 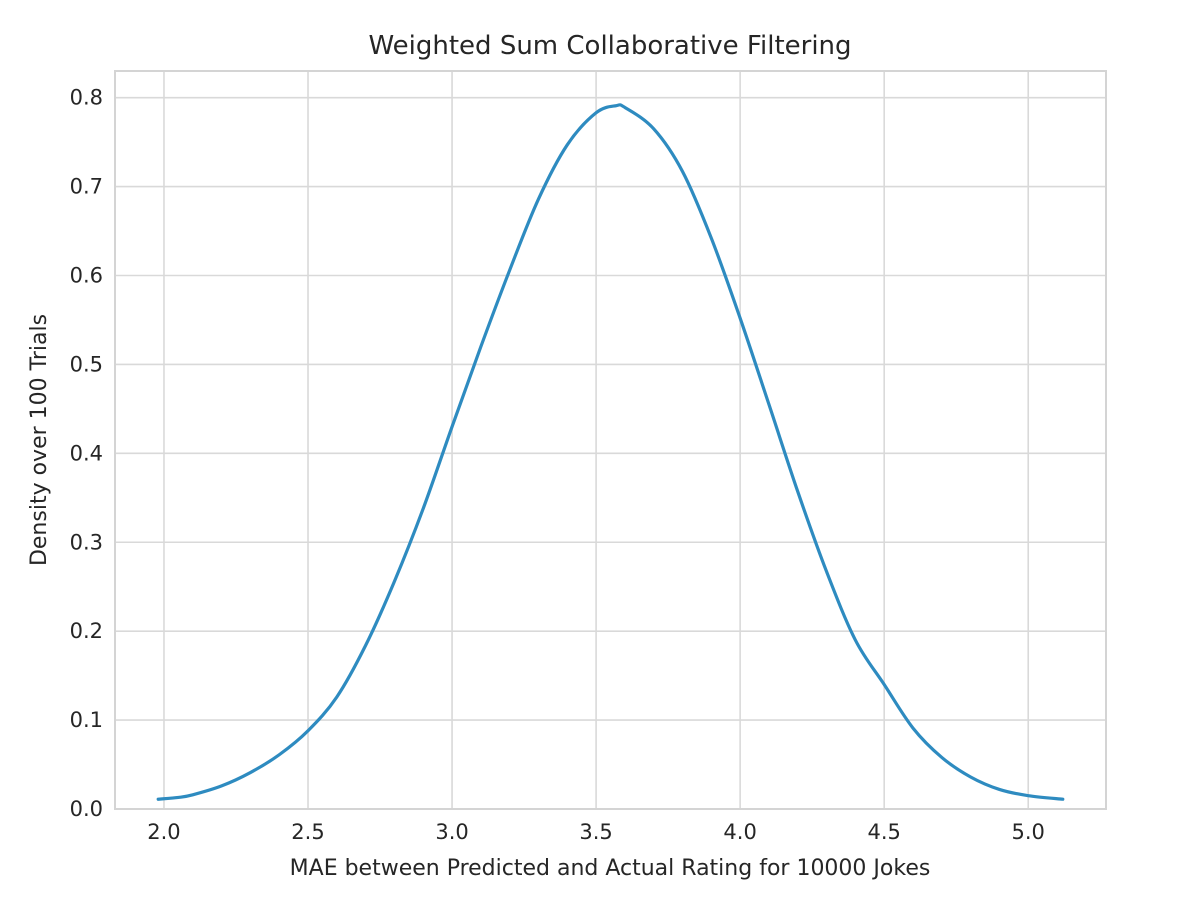 I want to click on y-tick-label: 0.8, so click(x=86, y=98).